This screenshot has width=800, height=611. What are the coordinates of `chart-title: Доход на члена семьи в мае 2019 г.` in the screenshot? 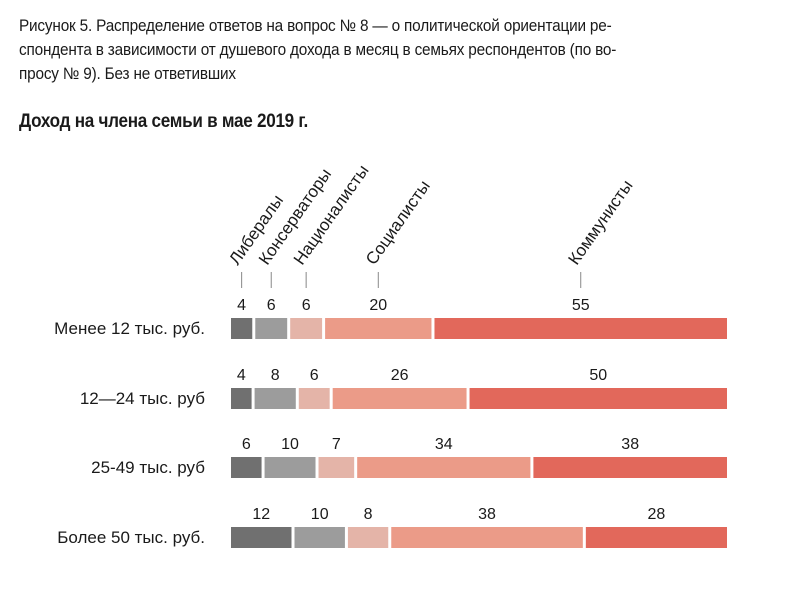 It's located at (164, 121).